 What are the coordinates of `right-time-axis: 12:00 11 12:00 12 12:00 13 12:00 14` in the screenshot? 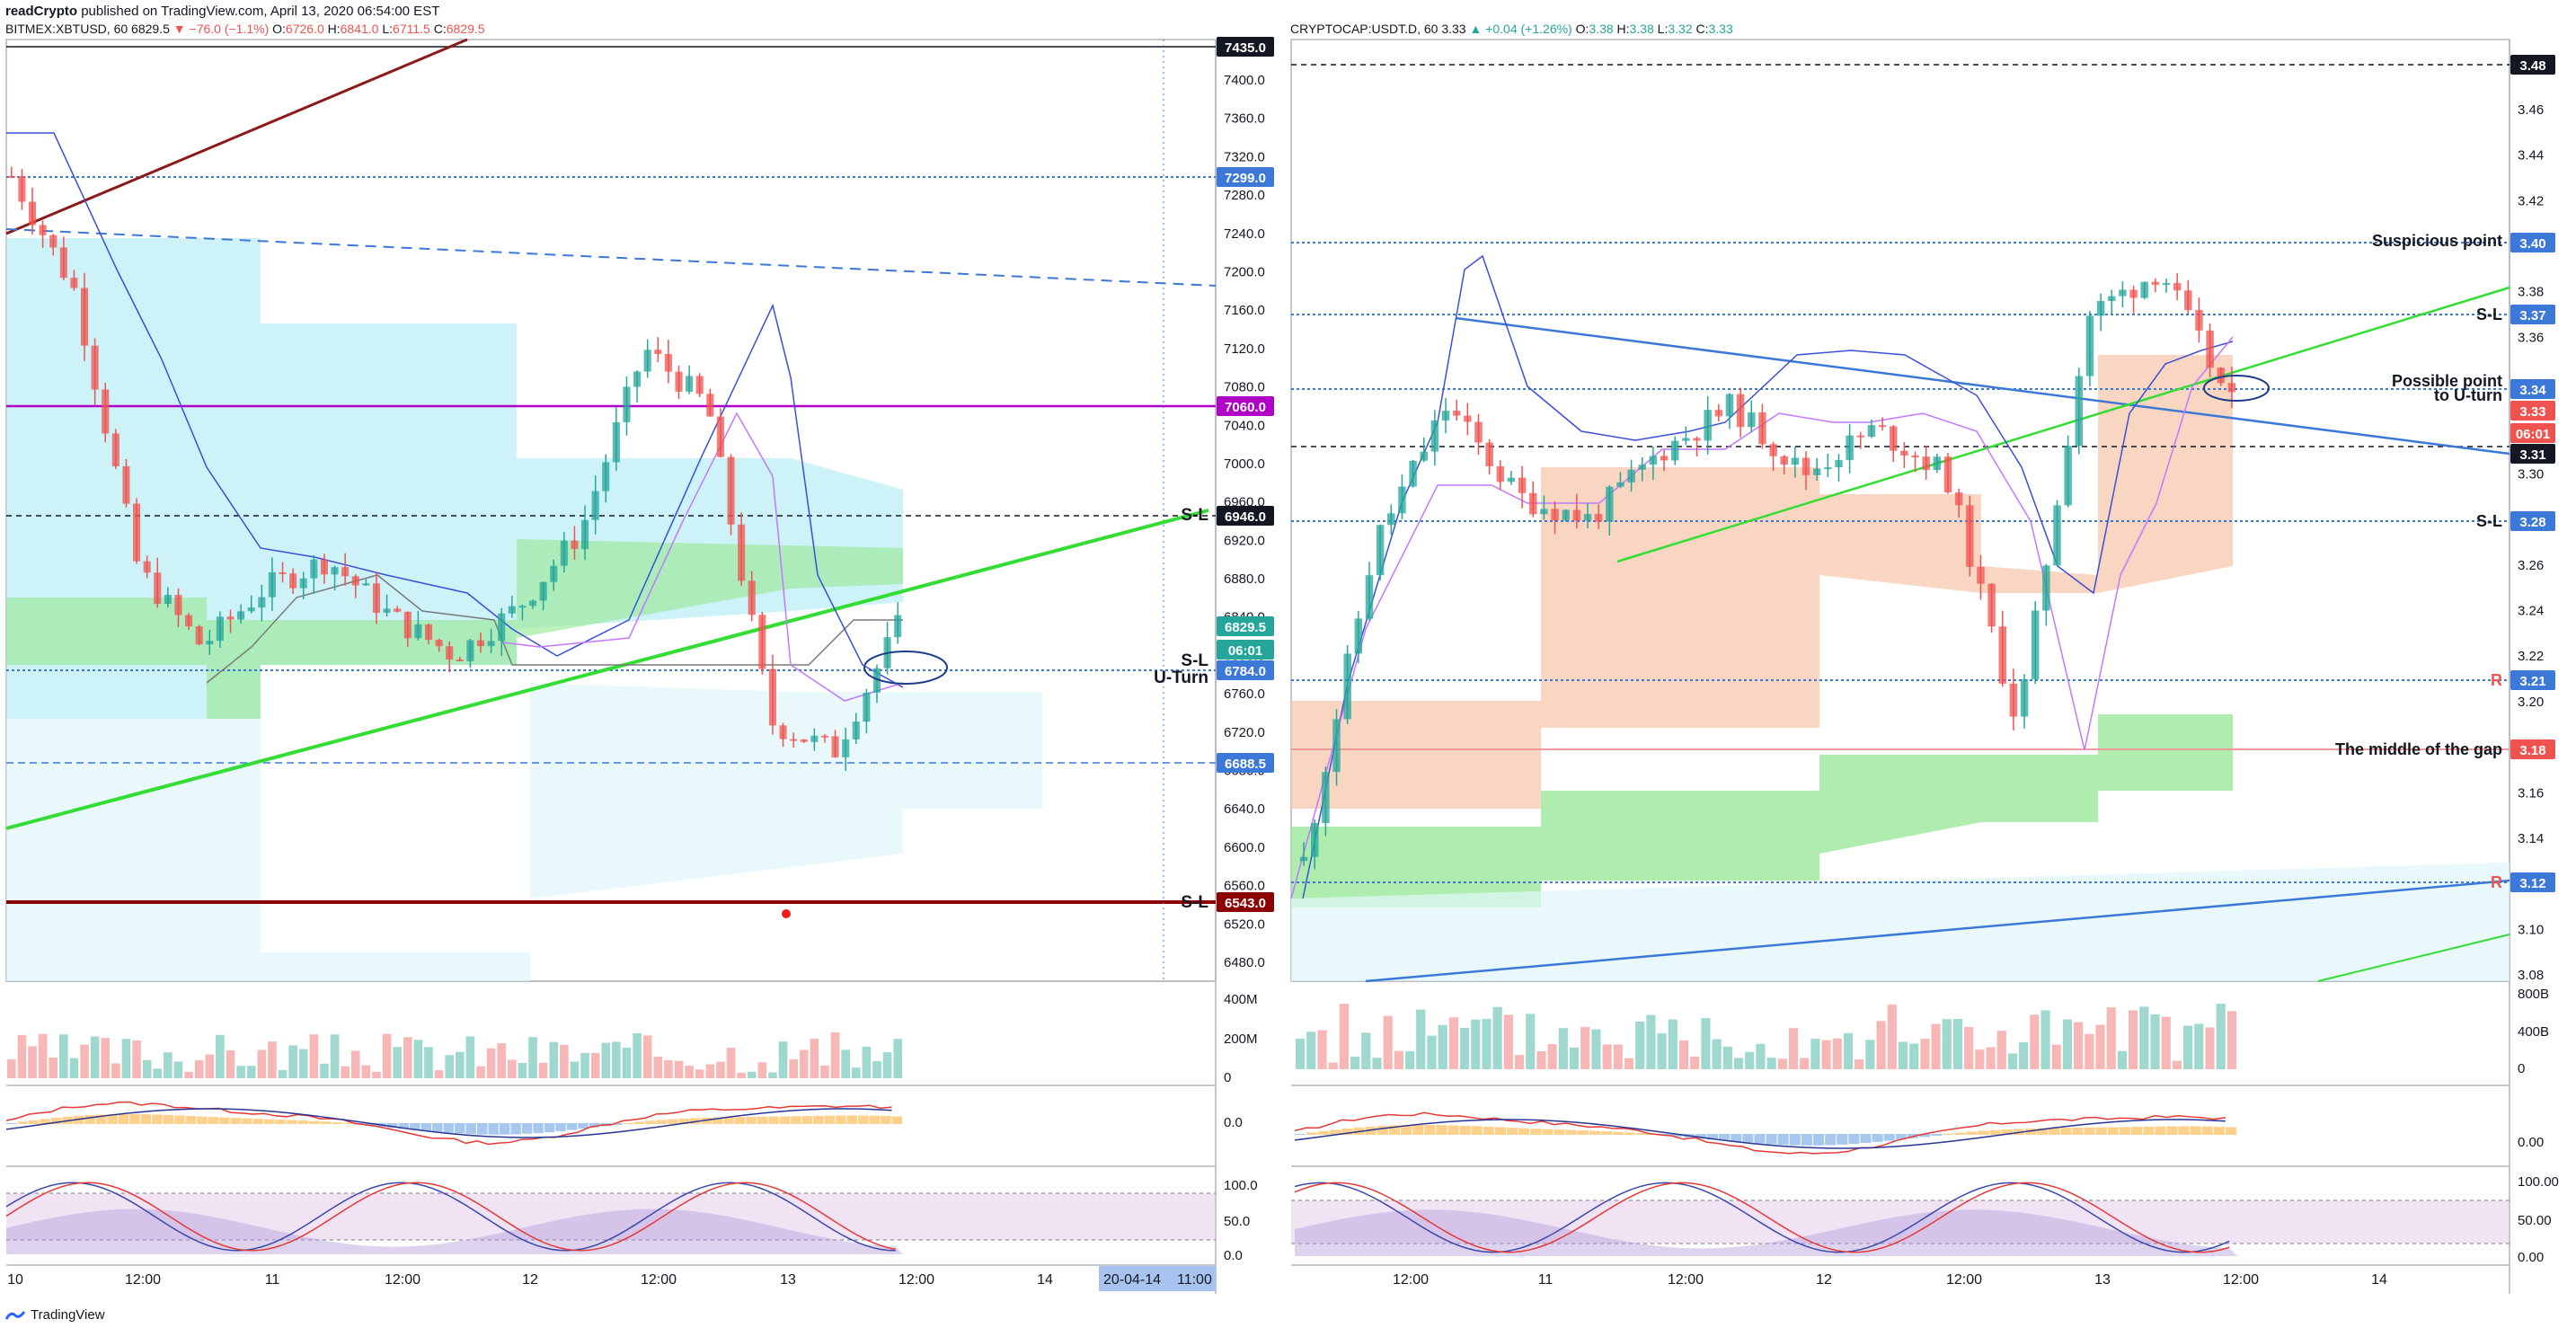 It's located at (1890, 1280).